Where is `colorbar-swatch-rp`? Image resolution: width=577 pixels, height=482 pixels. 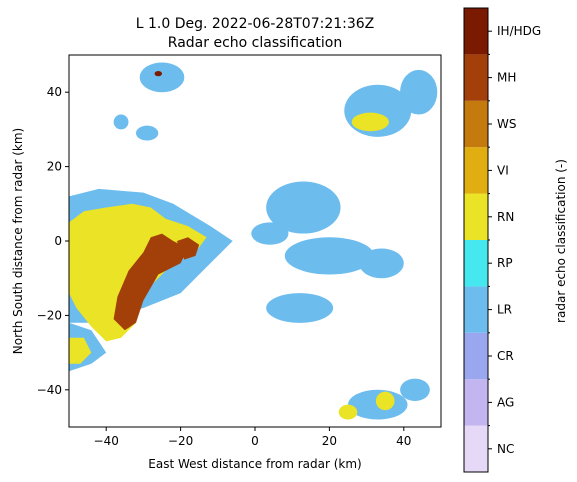
colorbar-swatch-rp is located at coordinates (476, 263).